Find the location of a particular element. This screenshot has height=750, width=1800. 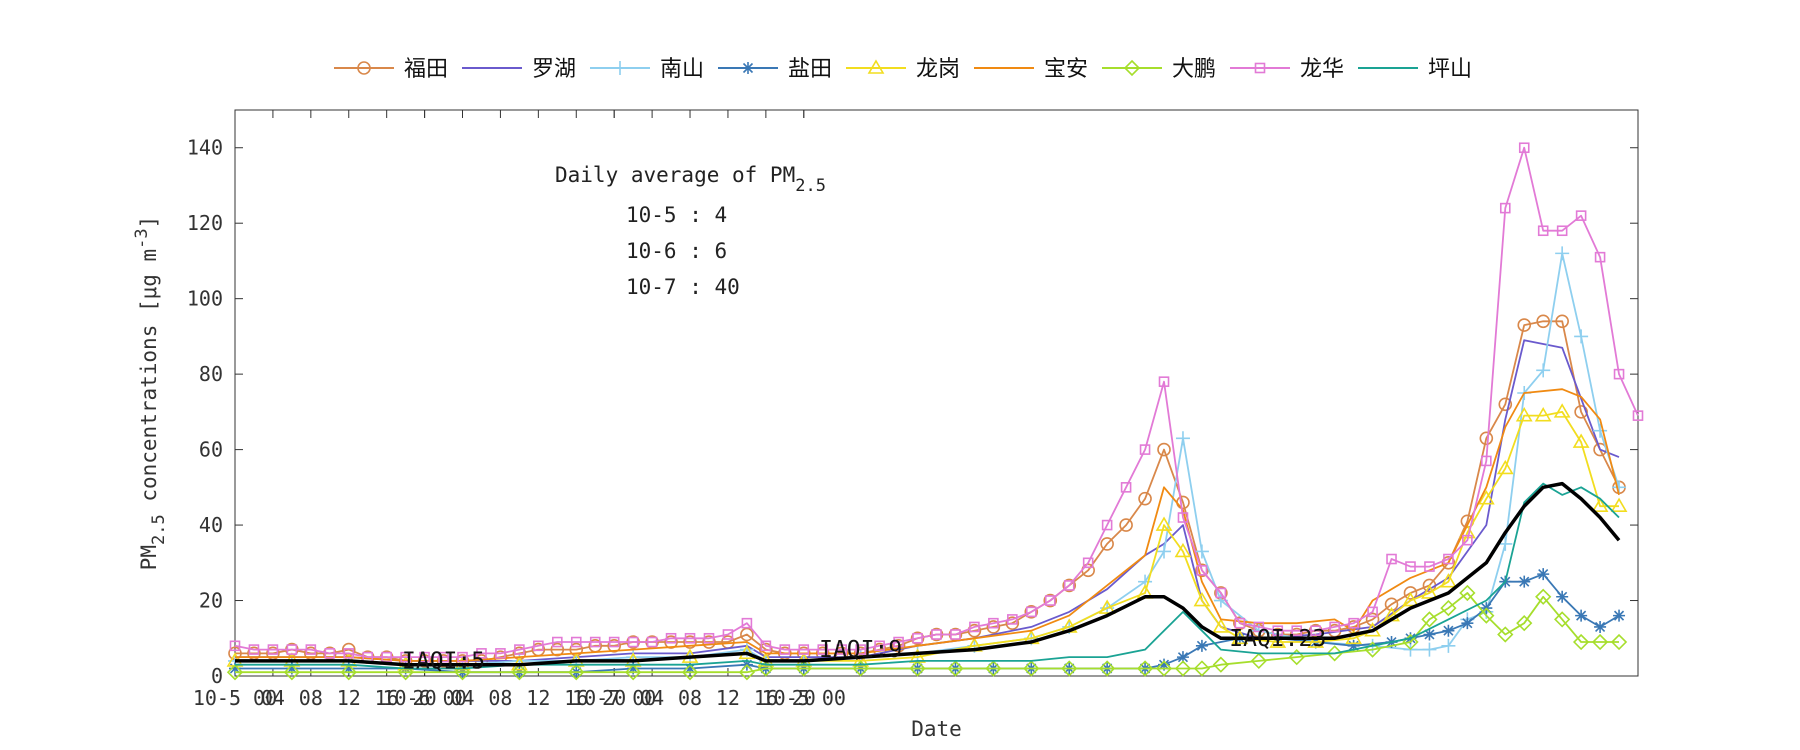

x-tick-label: 10-6 00 is located at coordinates (424, 698).